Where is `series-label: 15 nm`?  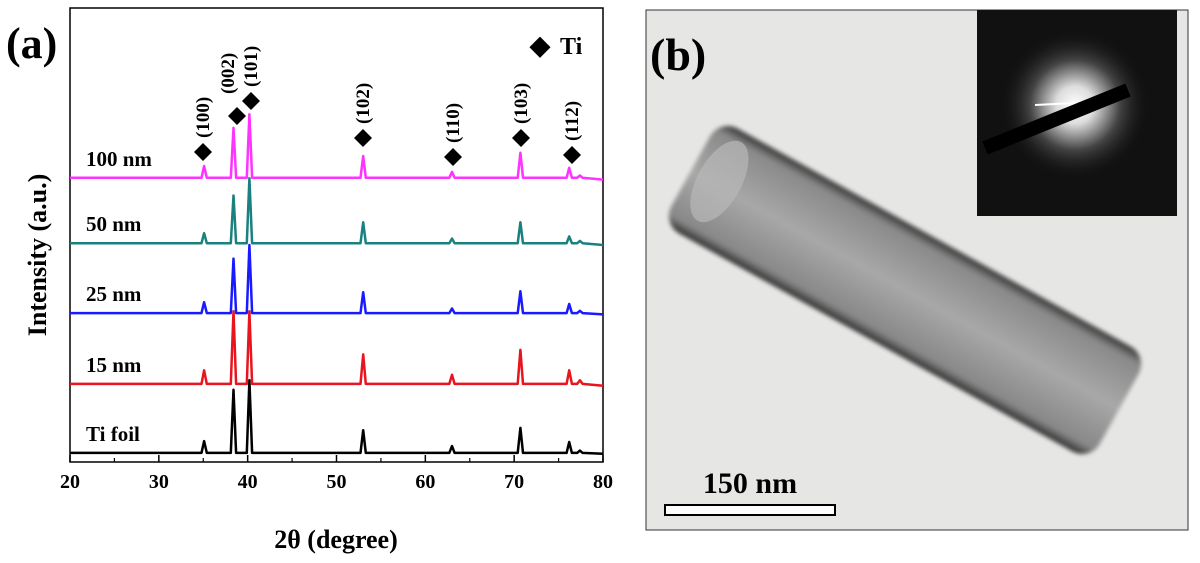 series-label: 15 nm is located at coordinates (114, 365).